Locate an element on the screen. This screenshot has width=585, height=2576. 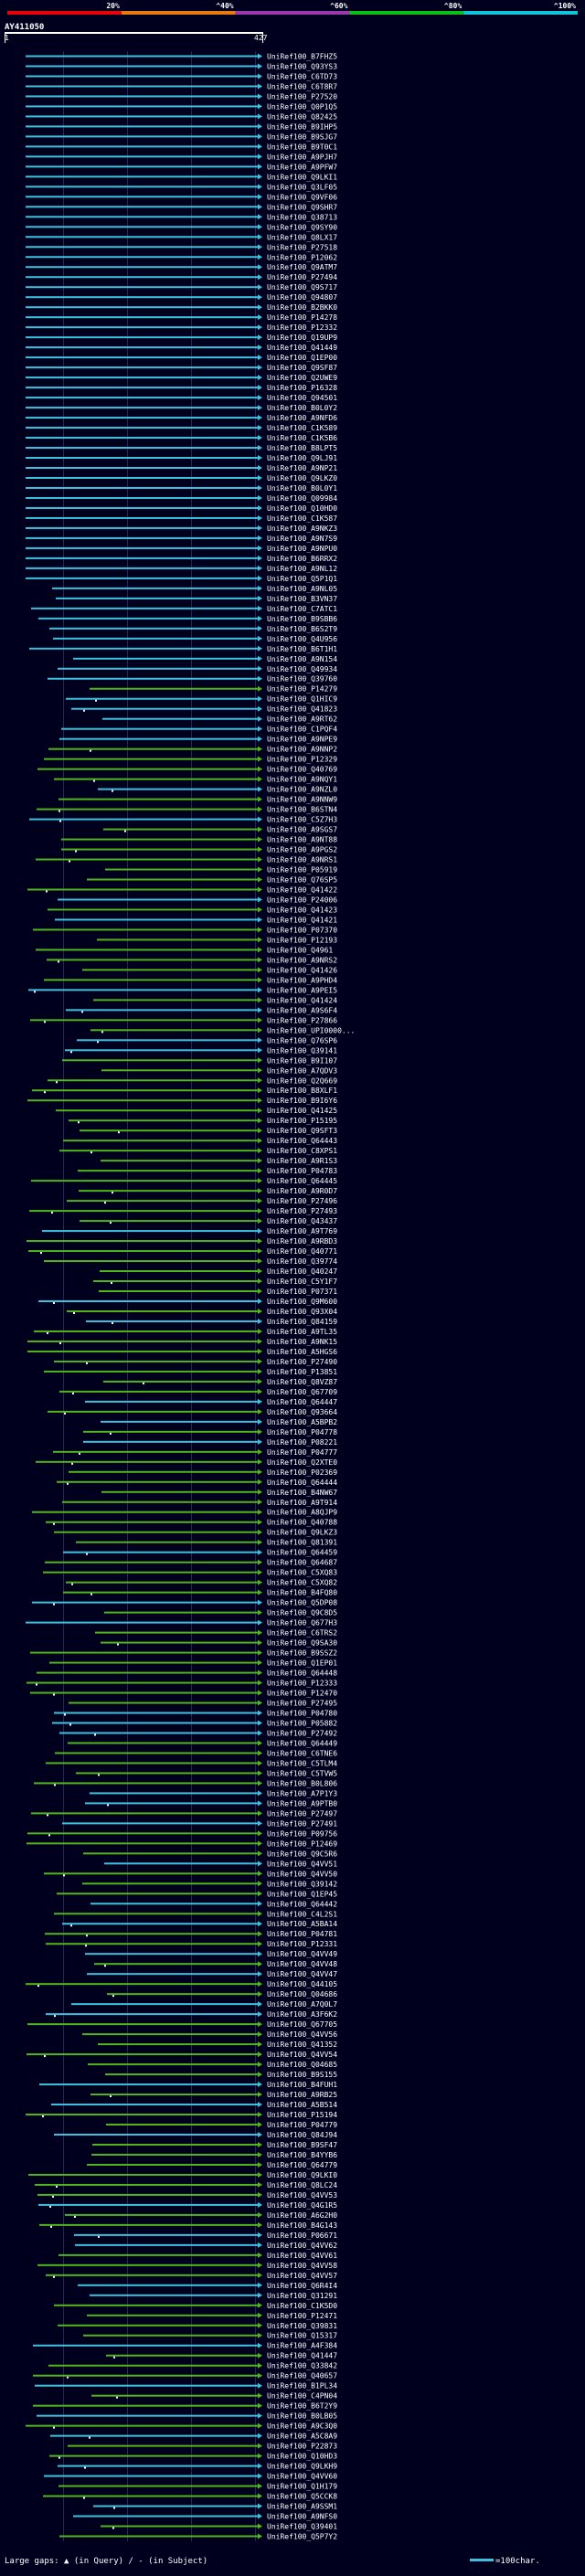
hit-accession-label: UniRef100_Q10HD0 is located at coordinates (302, 508).